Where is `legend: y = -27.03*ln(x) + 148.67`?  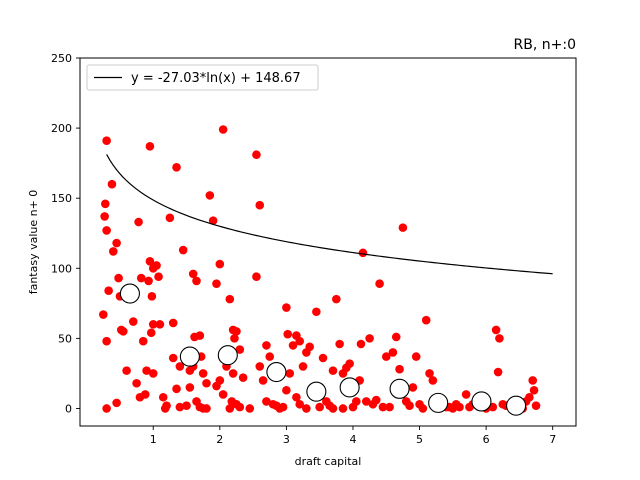 legend: y = -27.03*ln(x) + 148.67 is located at coordinates (202, 77).